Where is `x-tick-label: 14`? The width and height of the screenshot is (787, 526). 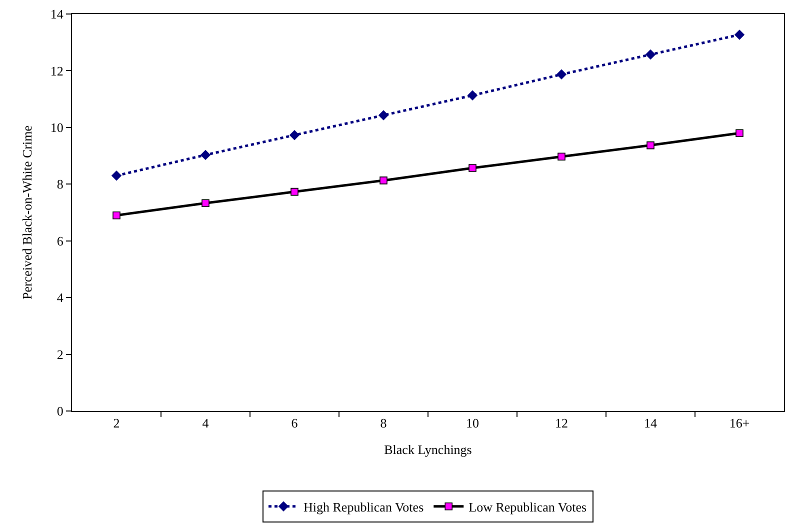 x-tick-label: 14 is located at coordinates (651, 423).